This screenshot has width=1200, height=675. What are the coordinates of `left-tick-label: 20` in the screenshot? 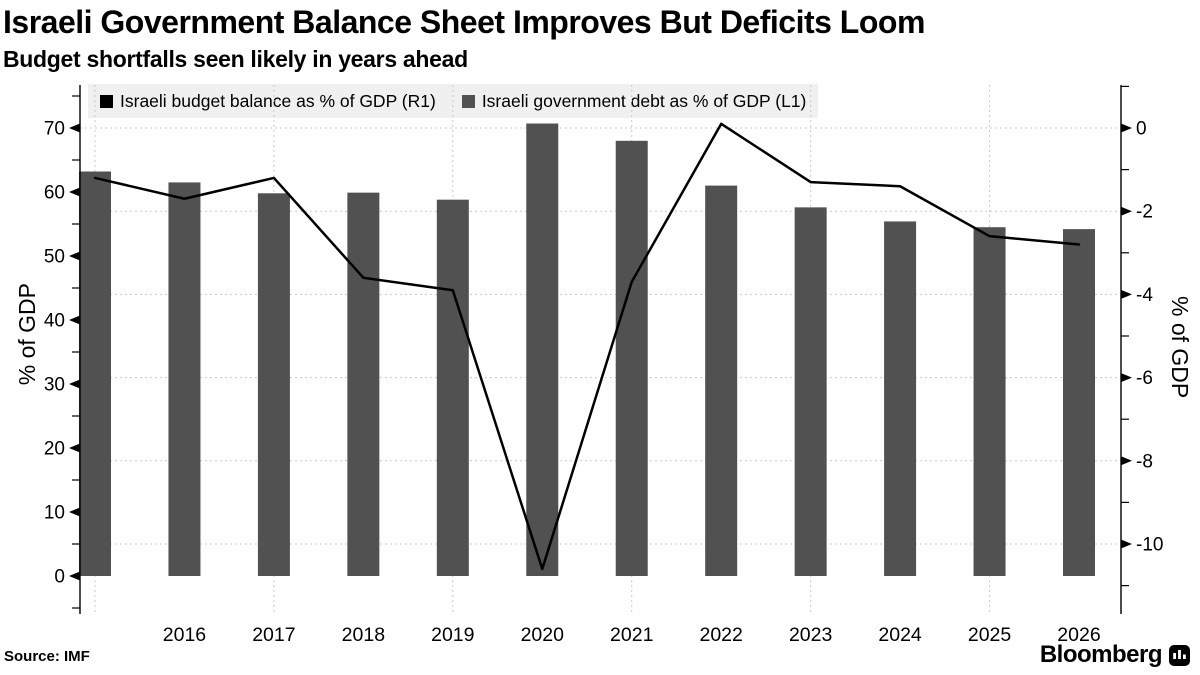 It's located at (54, 449).